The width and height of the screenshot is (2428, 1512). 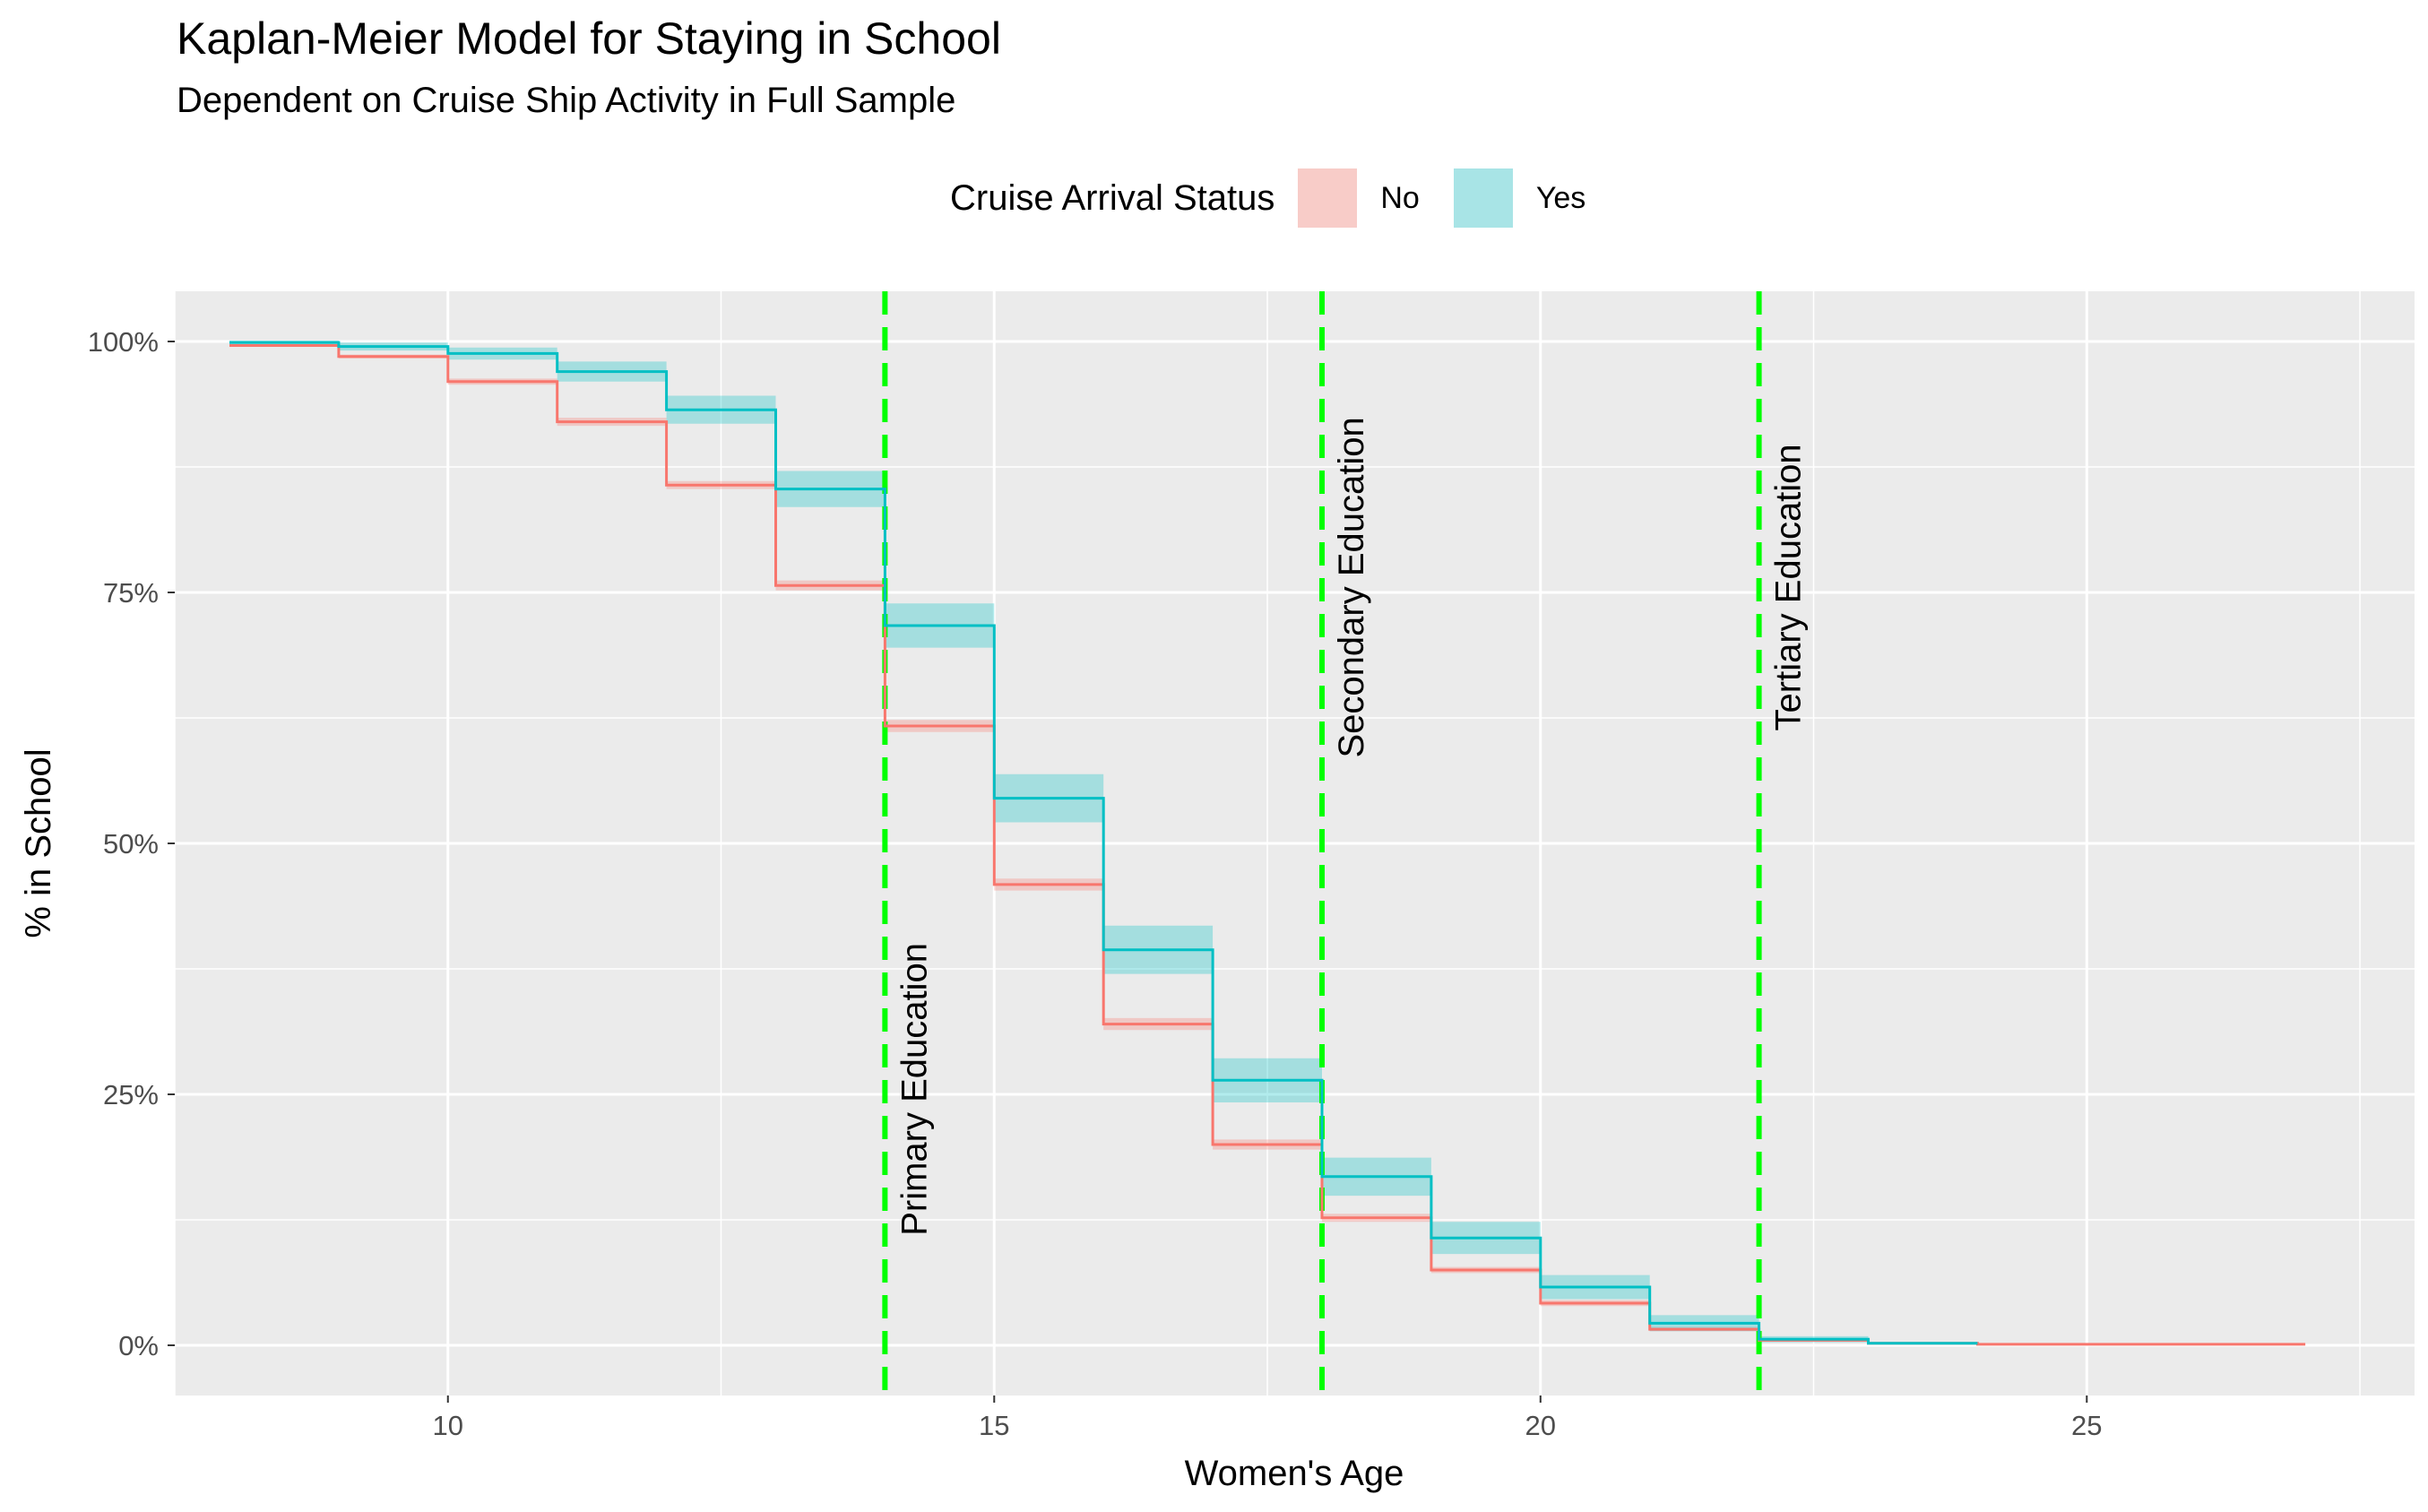 I want to click on chart-title: Kaplan-Meier Model for Staying in School, so click(x=589, y=38).